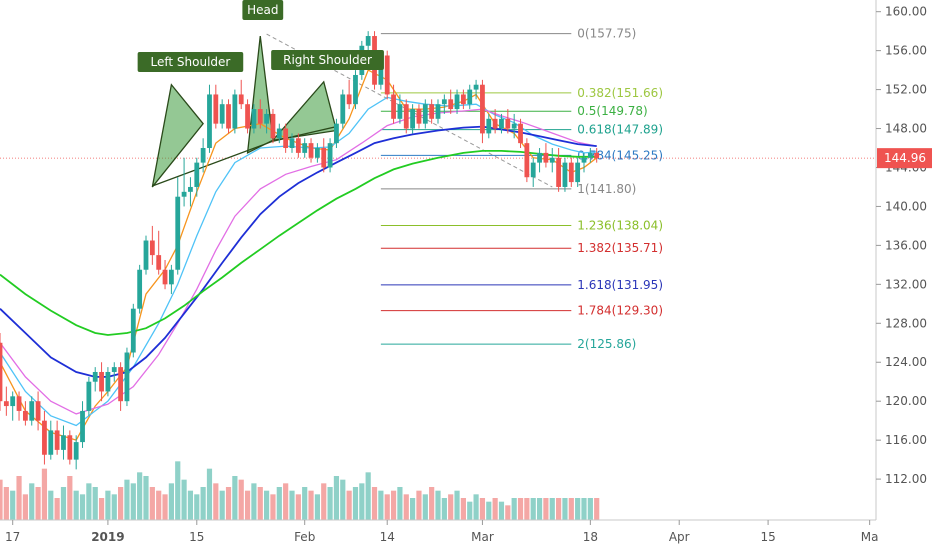 Image resolution: width=932 pixels, height=550 pixels. What do you see at coordinates (262, 10) in the screenshot?
I see `head-label: Head` at bounding box center [262, 10].